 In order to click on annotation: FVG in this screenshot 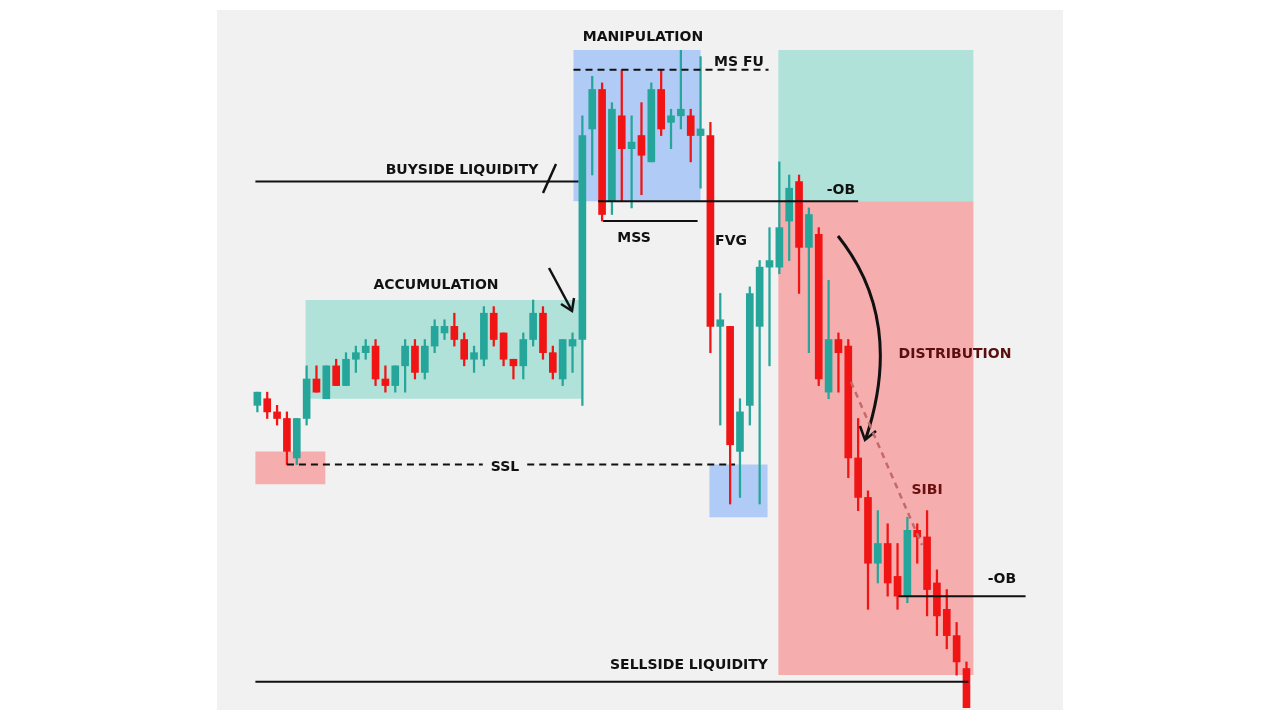, I will do `click(731, 239)`.